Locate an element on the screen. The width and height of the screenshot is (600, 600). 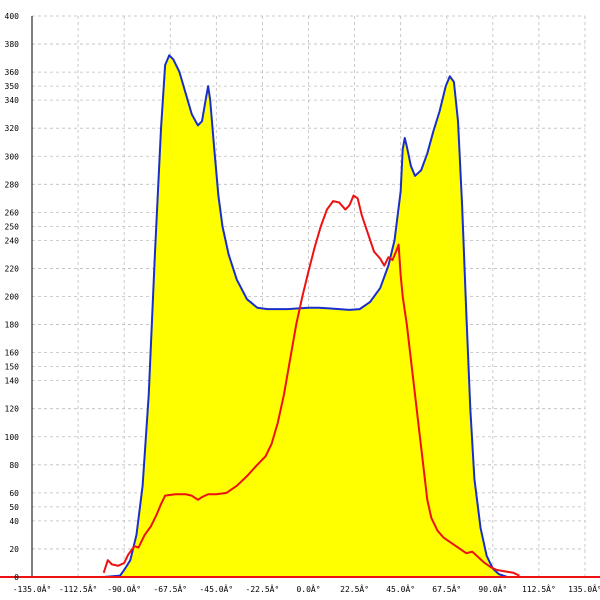
y-tick-label: 0 is located at coordinates (16, 577).